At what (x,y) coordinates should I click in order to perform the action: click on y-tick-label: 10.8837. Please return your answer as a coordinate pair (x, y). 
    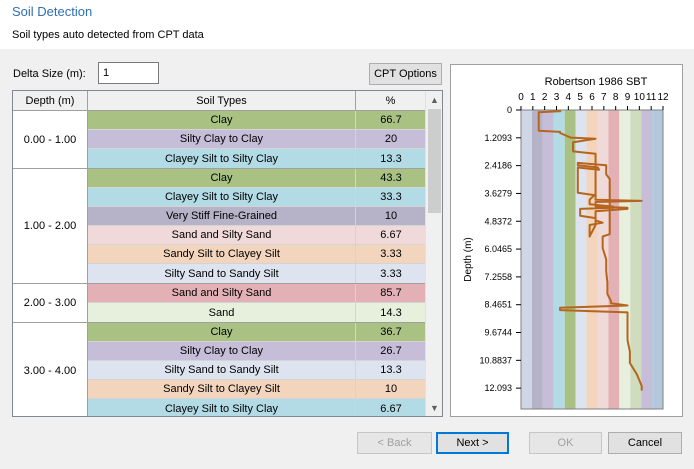
    Looking at the image, I should click on (495, 360).